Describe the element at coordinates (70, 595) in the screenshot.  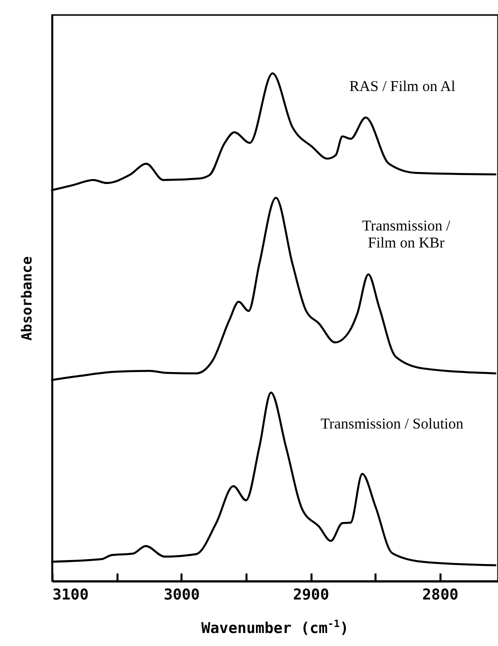
I see `x-tick-label: 3100` at that location.